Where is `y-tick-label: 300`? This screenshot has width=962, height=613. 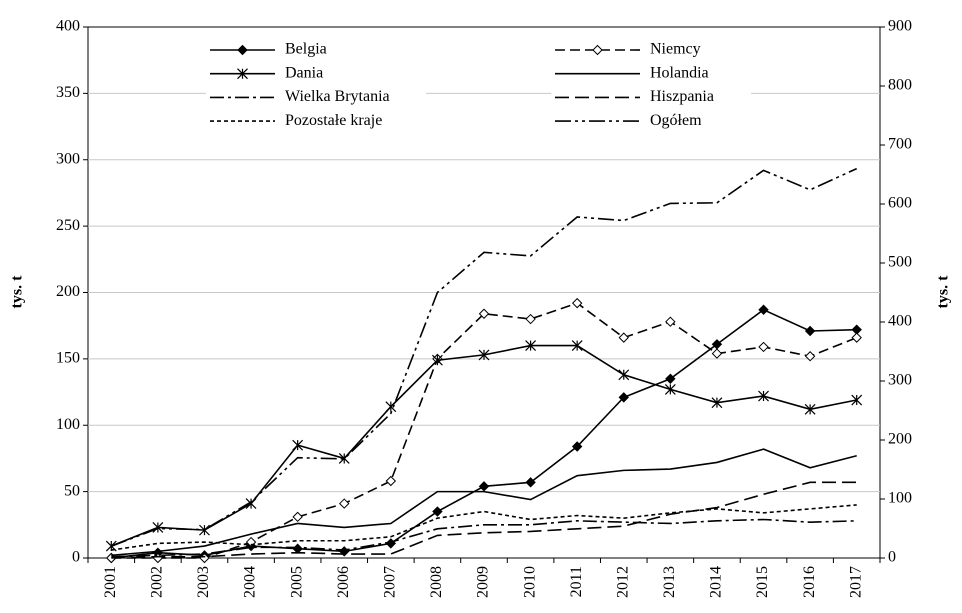 y-tick-label: 300 is located at coordinates (68, 158).